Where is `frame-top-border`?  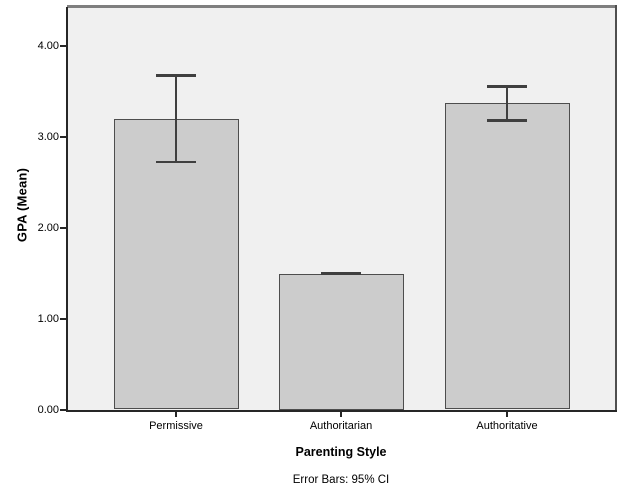
frame-top-border is located at coordinates (342, 6).